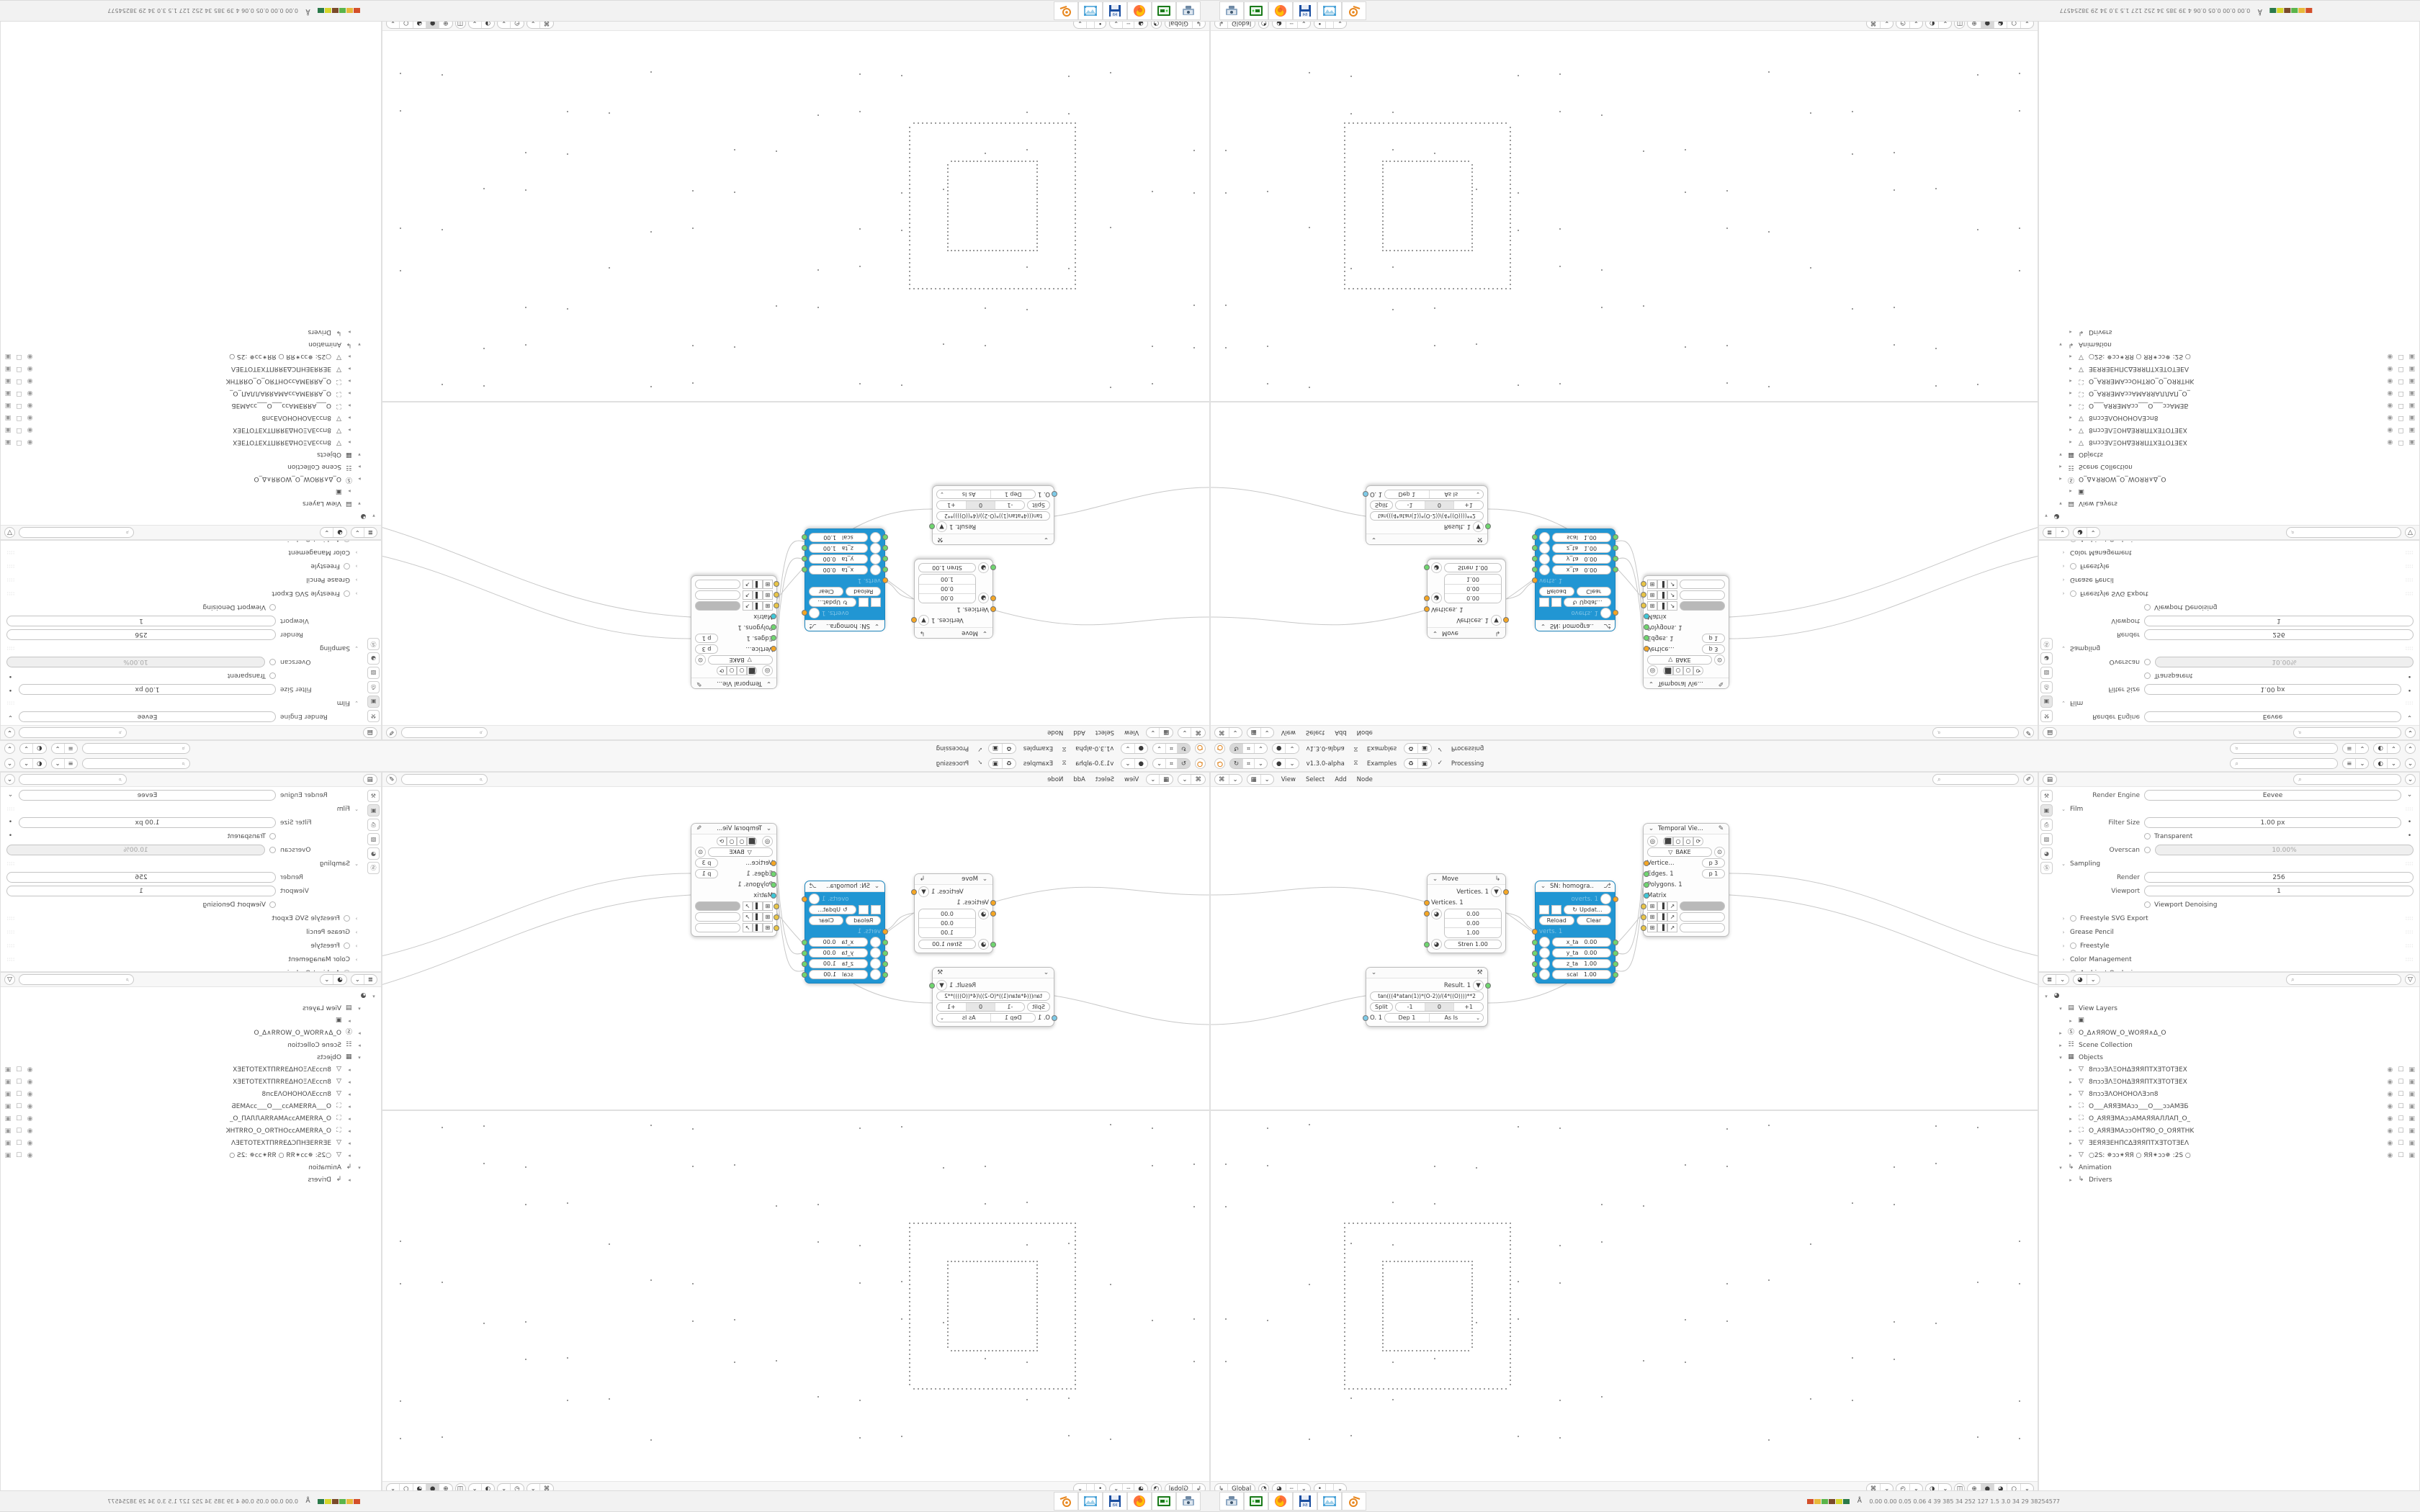 Image resolution: width=2420 pixels, height=1512 pixels. What do you see at coordinates (1002, 748) in the screenshot?
I see `playback-controls: ♻ ▣` at bounding box center [1002, 748].